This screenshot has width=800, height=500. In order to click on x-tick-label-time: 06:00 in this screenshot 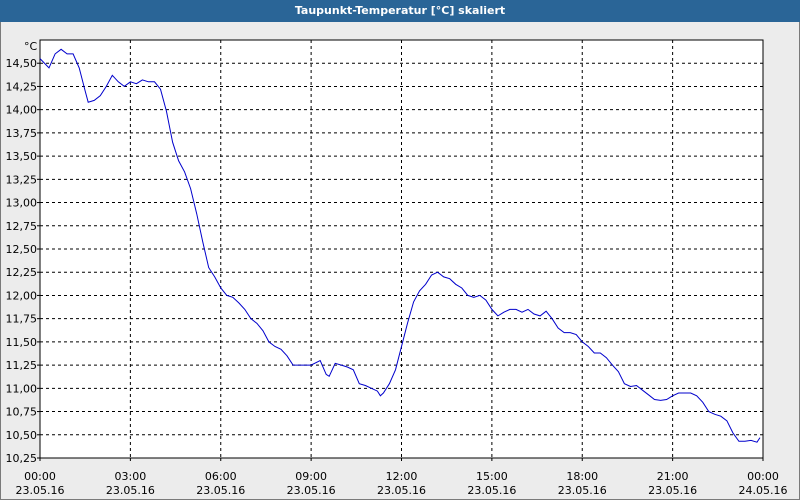, I will do `click(221, 476)`.